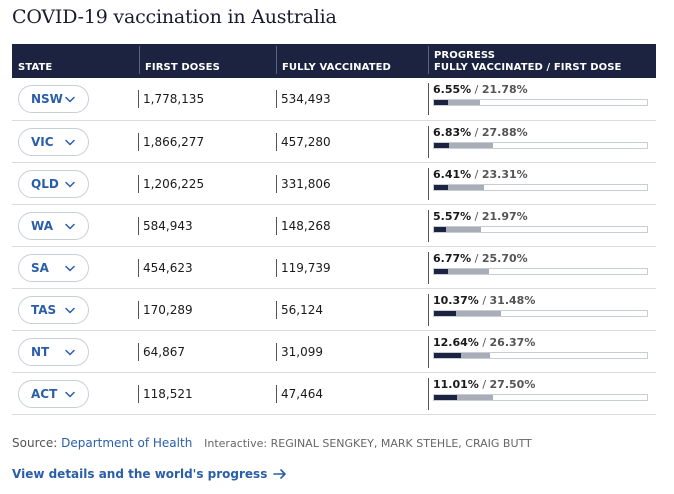 The image size is (674, 494). Describe the element at coordinates (542, 343) in the screenshot. I see `progress-text: 12.64% / 26.37%` at that location.